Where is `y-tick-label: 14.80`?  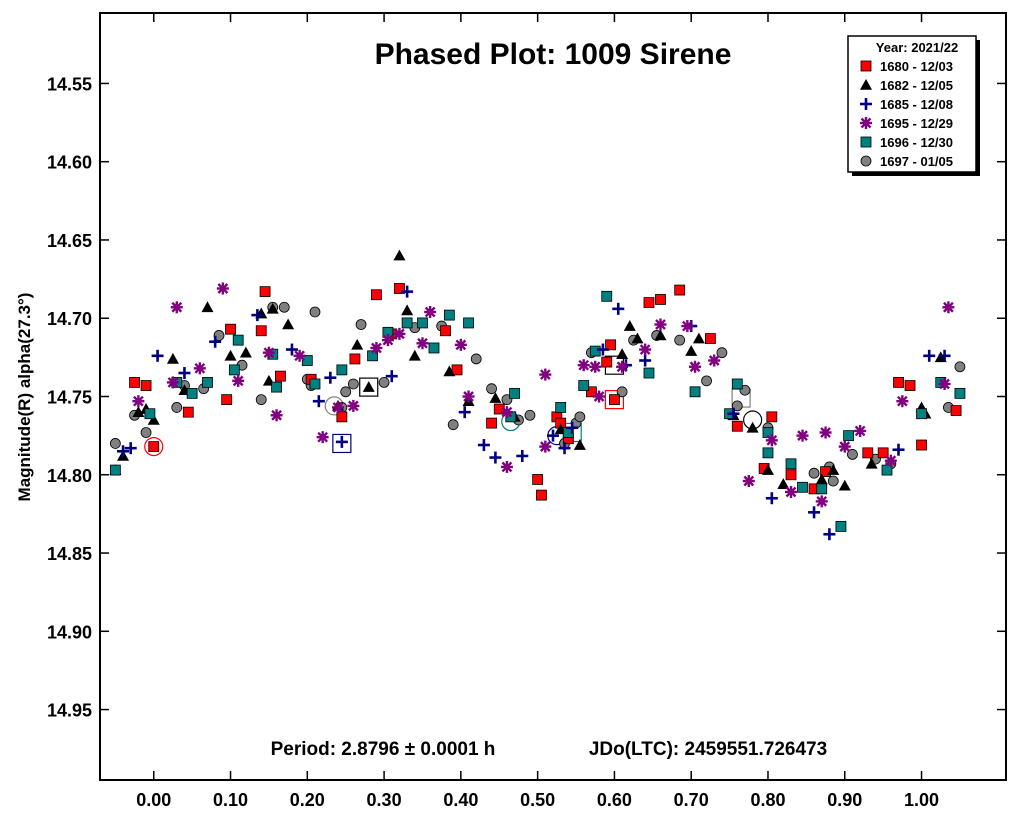 y-tick-label: 14.80 is located at coordinates (69, 476).